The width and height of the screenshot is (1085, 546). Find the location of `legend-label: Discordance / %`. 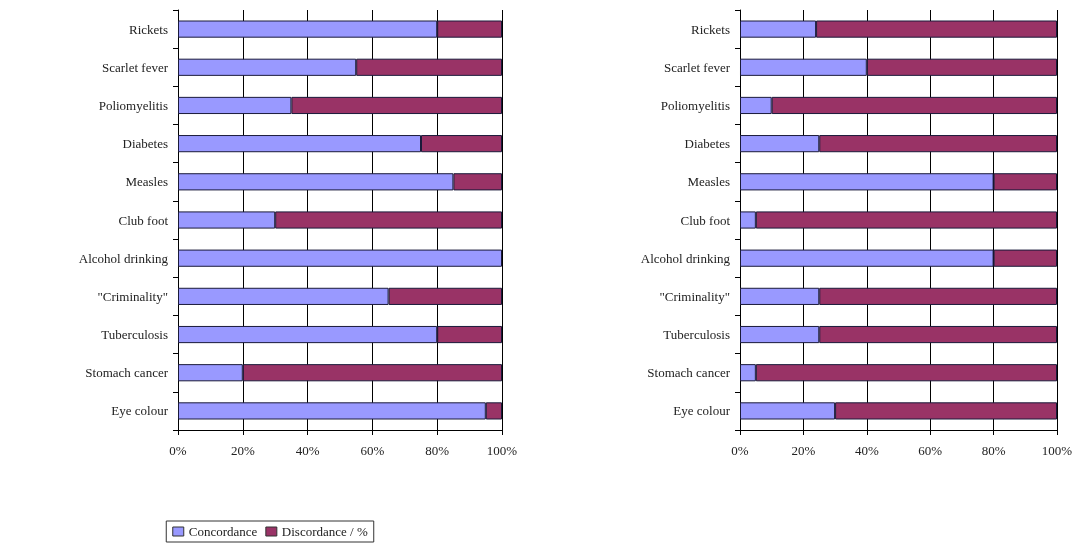

legend-label: Discordance / % is located at coordinates (324, 531).